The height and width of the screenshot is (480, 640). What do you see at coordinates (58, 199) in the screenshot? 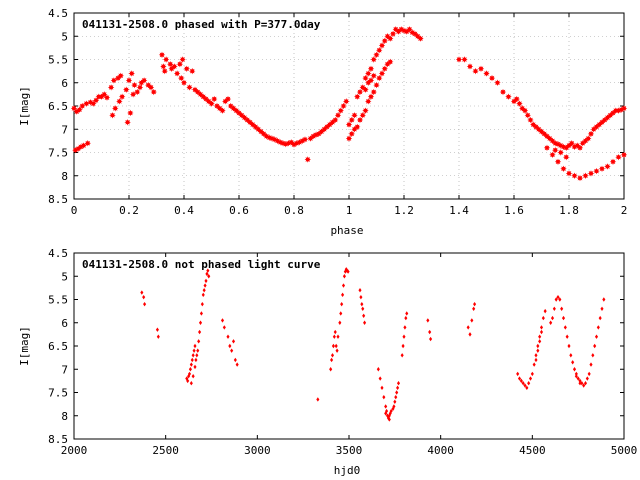
I see `y-tick-label: 8.5` at bounding box center [58, 199].